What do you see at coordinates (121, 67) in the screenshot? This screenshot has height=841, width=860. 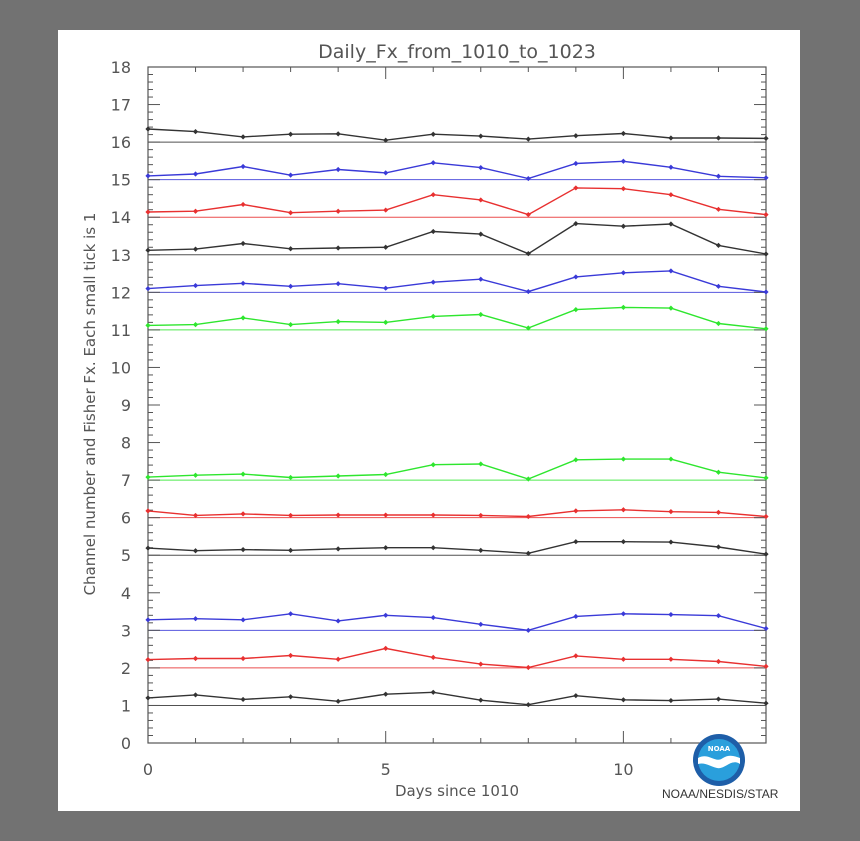 I see `y-tick-label: 18` at bounding box center [121, 67].